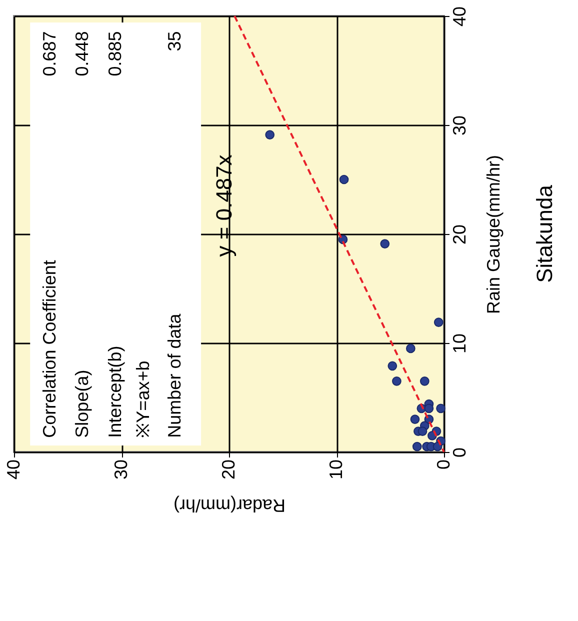  What do you see at coordinates (143, 399) in the screenshot?
I see `annotation: ※Y=ax+b` at bounding box center [143, 399].